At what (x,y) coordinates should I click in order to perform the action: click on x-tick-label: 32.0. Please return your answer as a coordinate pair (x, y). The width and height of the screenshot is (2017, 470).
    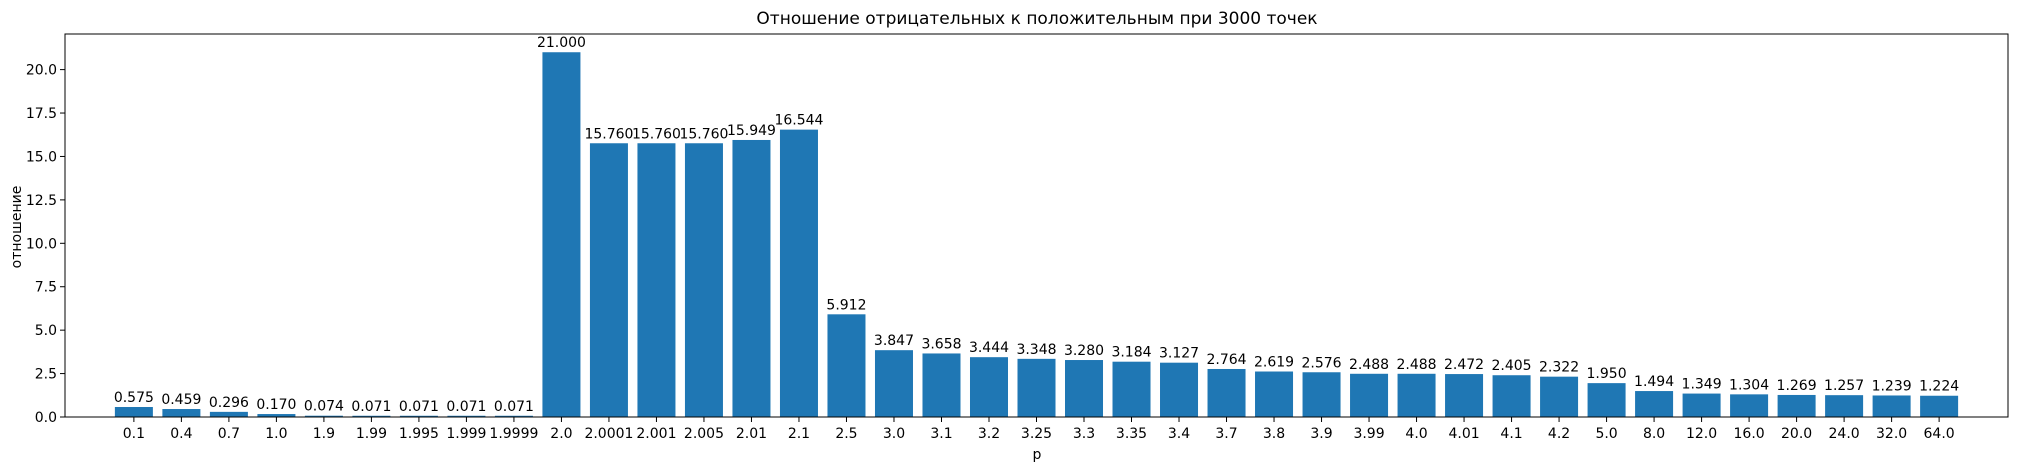
    Looking at the image, I should click on (1891, 434).